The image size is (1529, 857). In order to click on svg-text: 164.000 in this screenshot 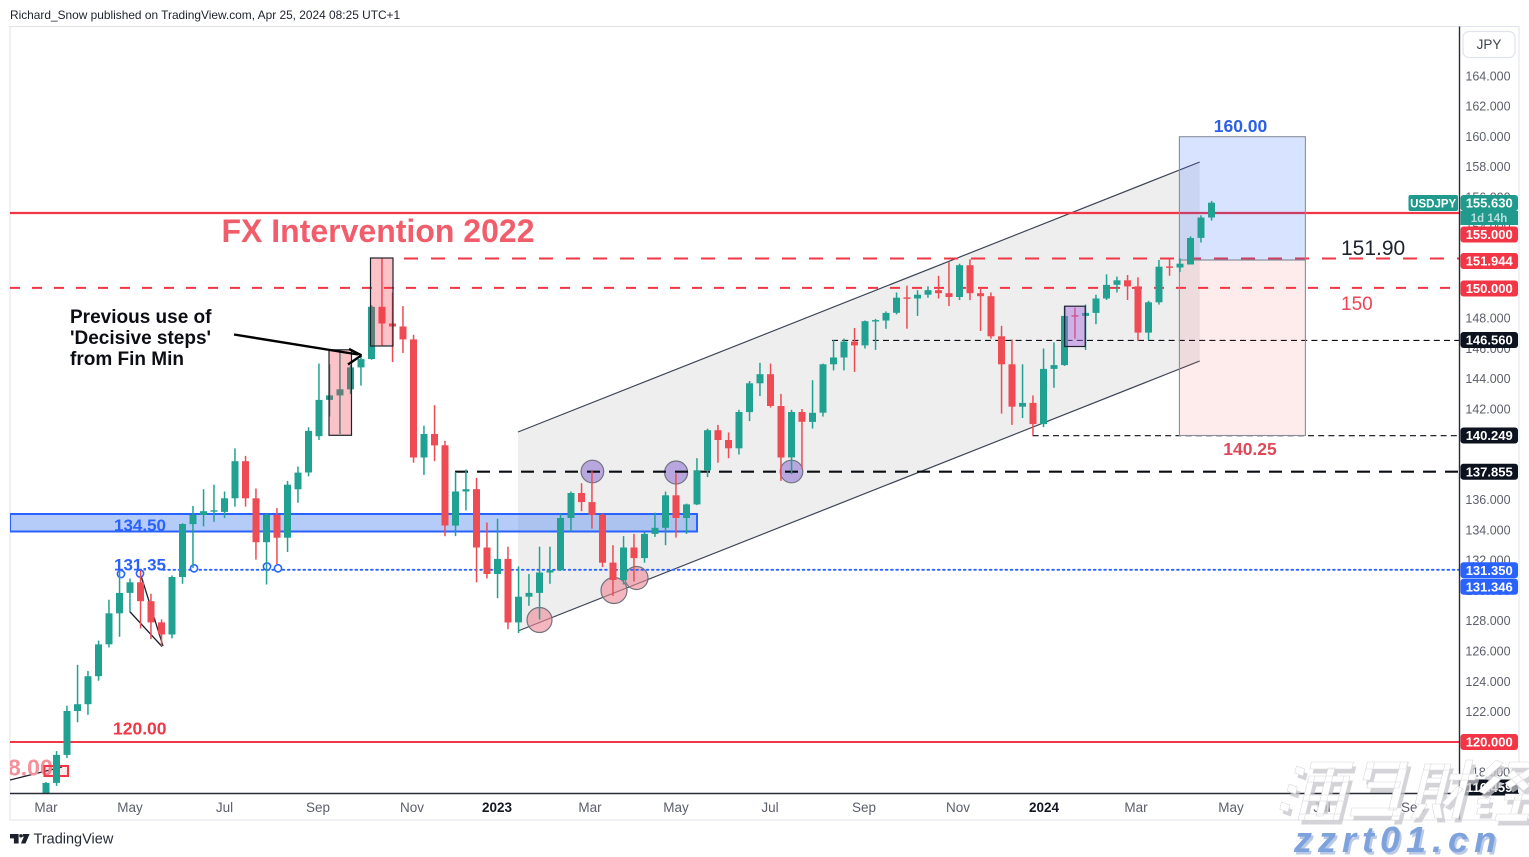, I will do `click(1487, 76)`.